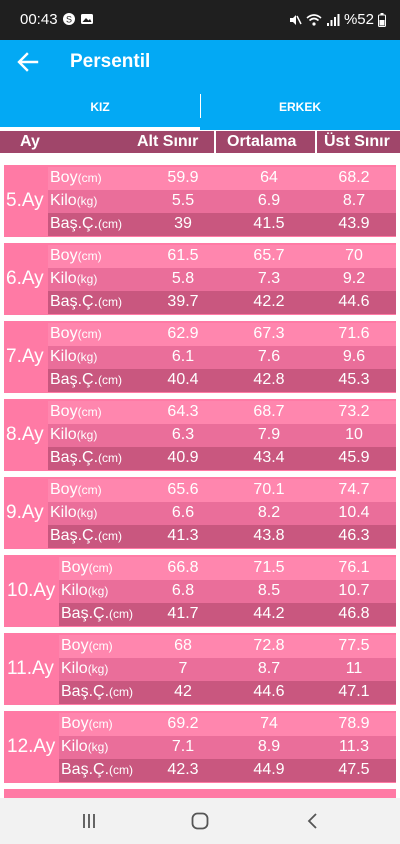 This screenshot has height=844, width=400. What do you see at coordinates (314, 19) in the screenshot?
I see `wifi-icon` at bounding box center [314, 19].